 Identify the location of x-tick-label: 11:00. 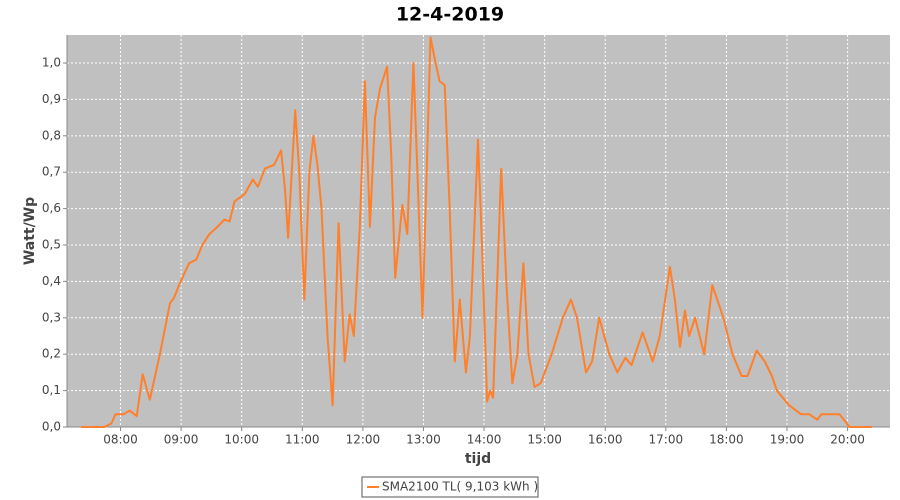
(302, 440).